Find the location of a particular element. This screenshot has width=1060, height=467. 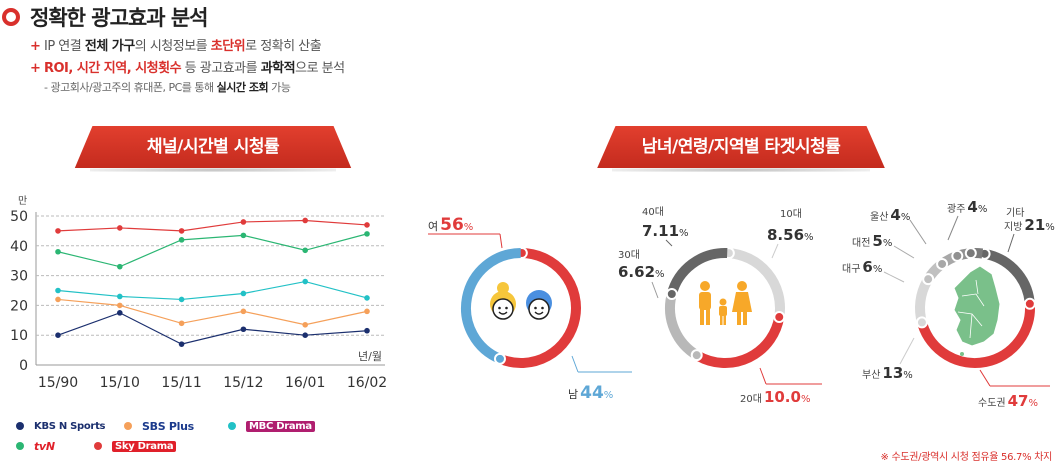

y-tick-label: 40 is located at coordinates (19, 247).